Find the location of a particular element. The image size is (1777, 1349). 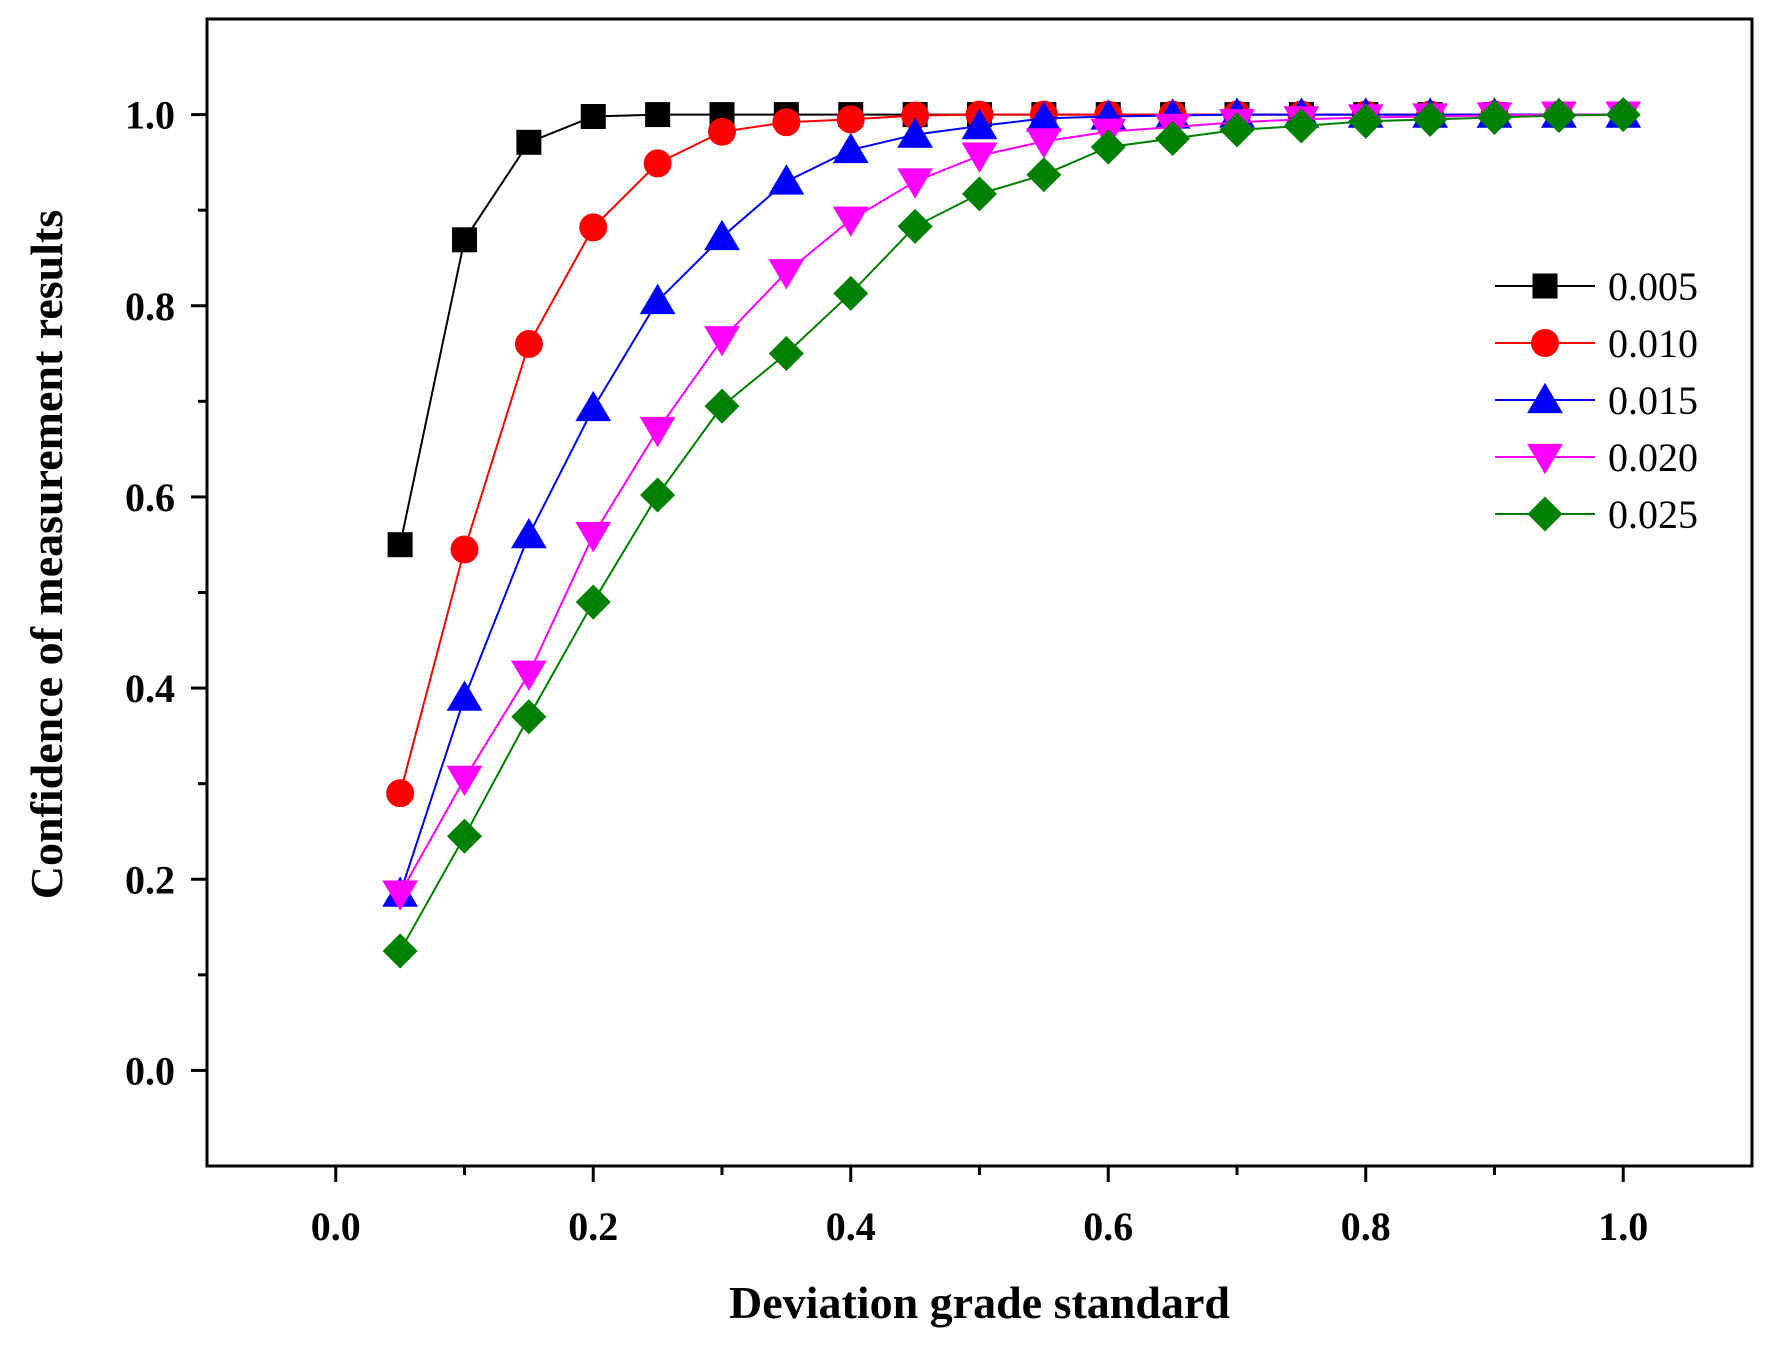

legend-label: 0.020 is located at coordinates (1653, 457).